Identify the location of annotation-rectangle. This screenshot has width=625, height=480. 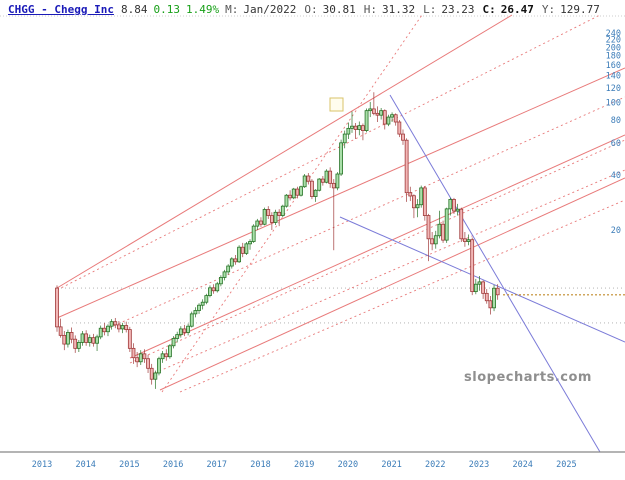
(336, 104).